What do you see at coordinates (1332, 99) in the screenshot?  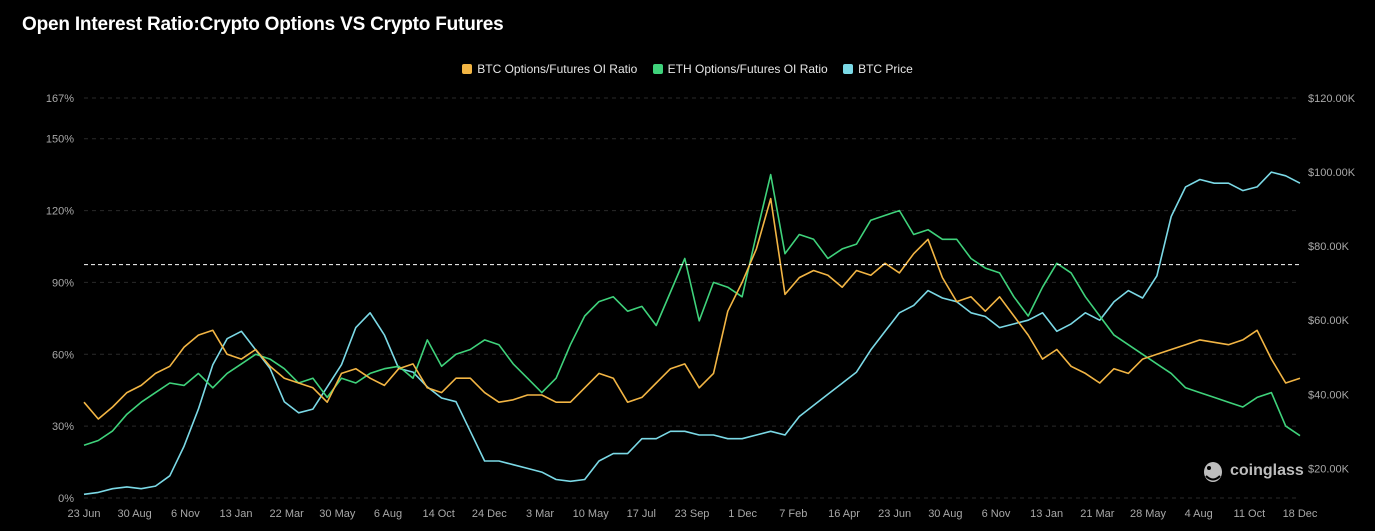 I see `y-right-tick-label: $120.00K` at bounding box center [1332, 99].